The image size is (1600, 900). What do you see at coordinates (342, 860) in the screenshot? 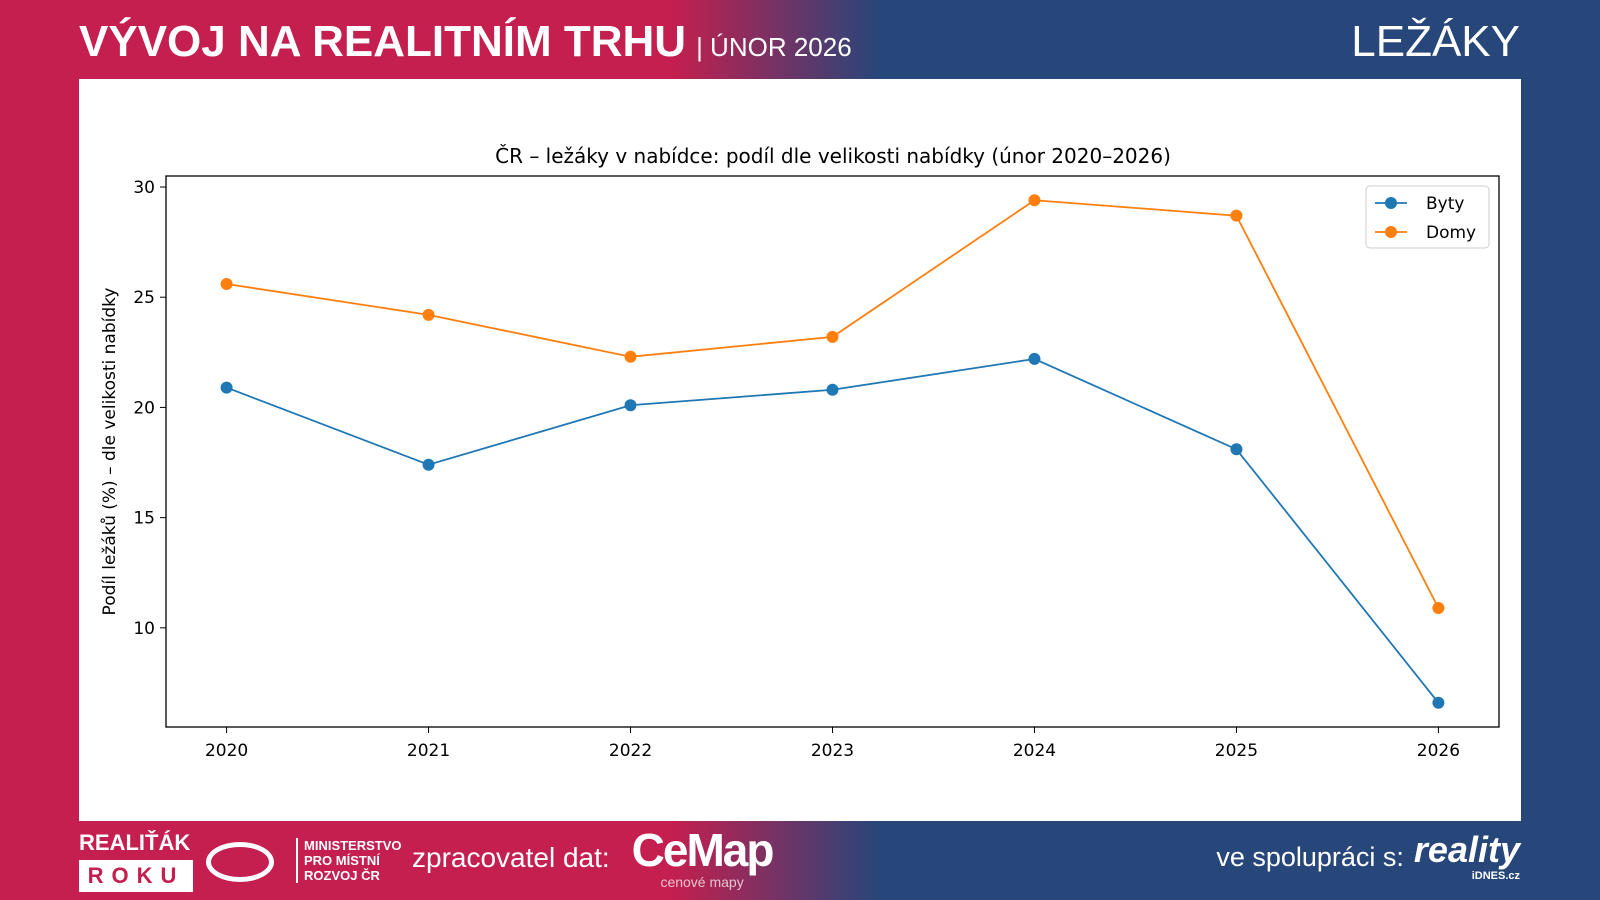
I see `ministry-line: PRO MÍSTNÍ` at bounding box center [342, 860].